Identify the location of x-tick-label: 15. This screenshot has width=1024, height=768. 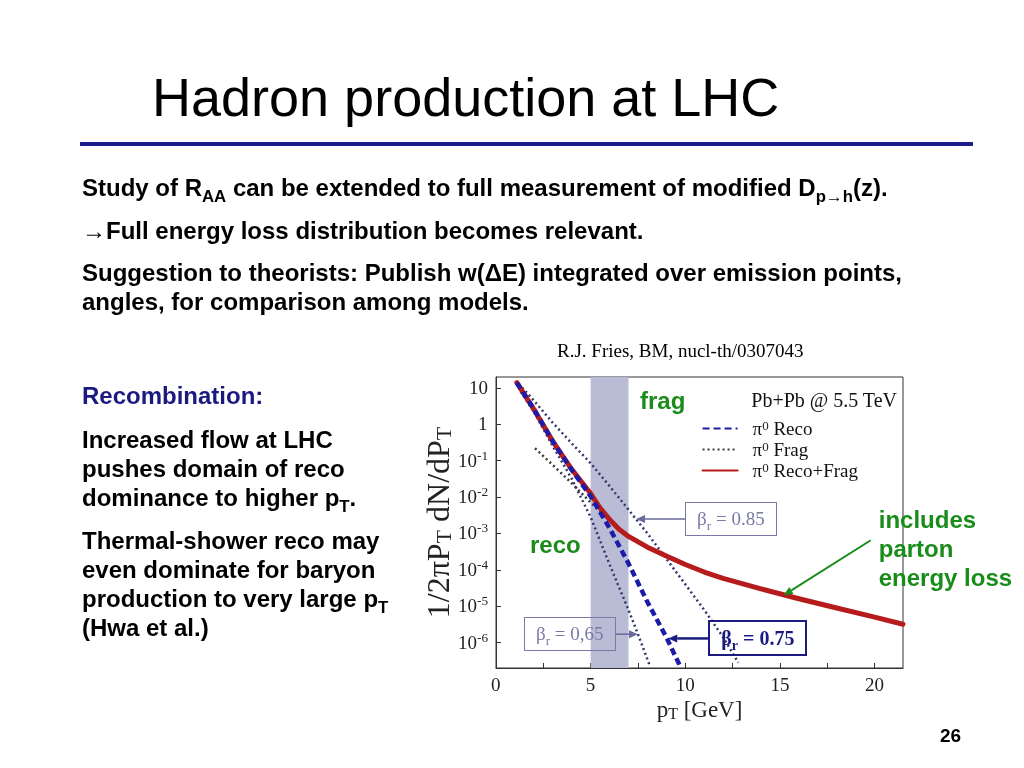
(780, 685).